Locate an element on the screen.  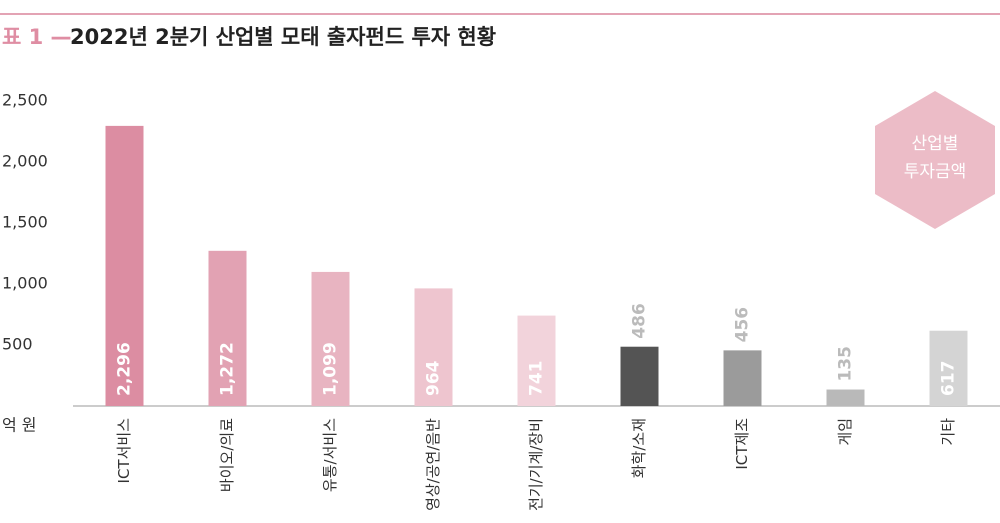
y-tick-label: 1,500 is located at coordinates (25, 222).